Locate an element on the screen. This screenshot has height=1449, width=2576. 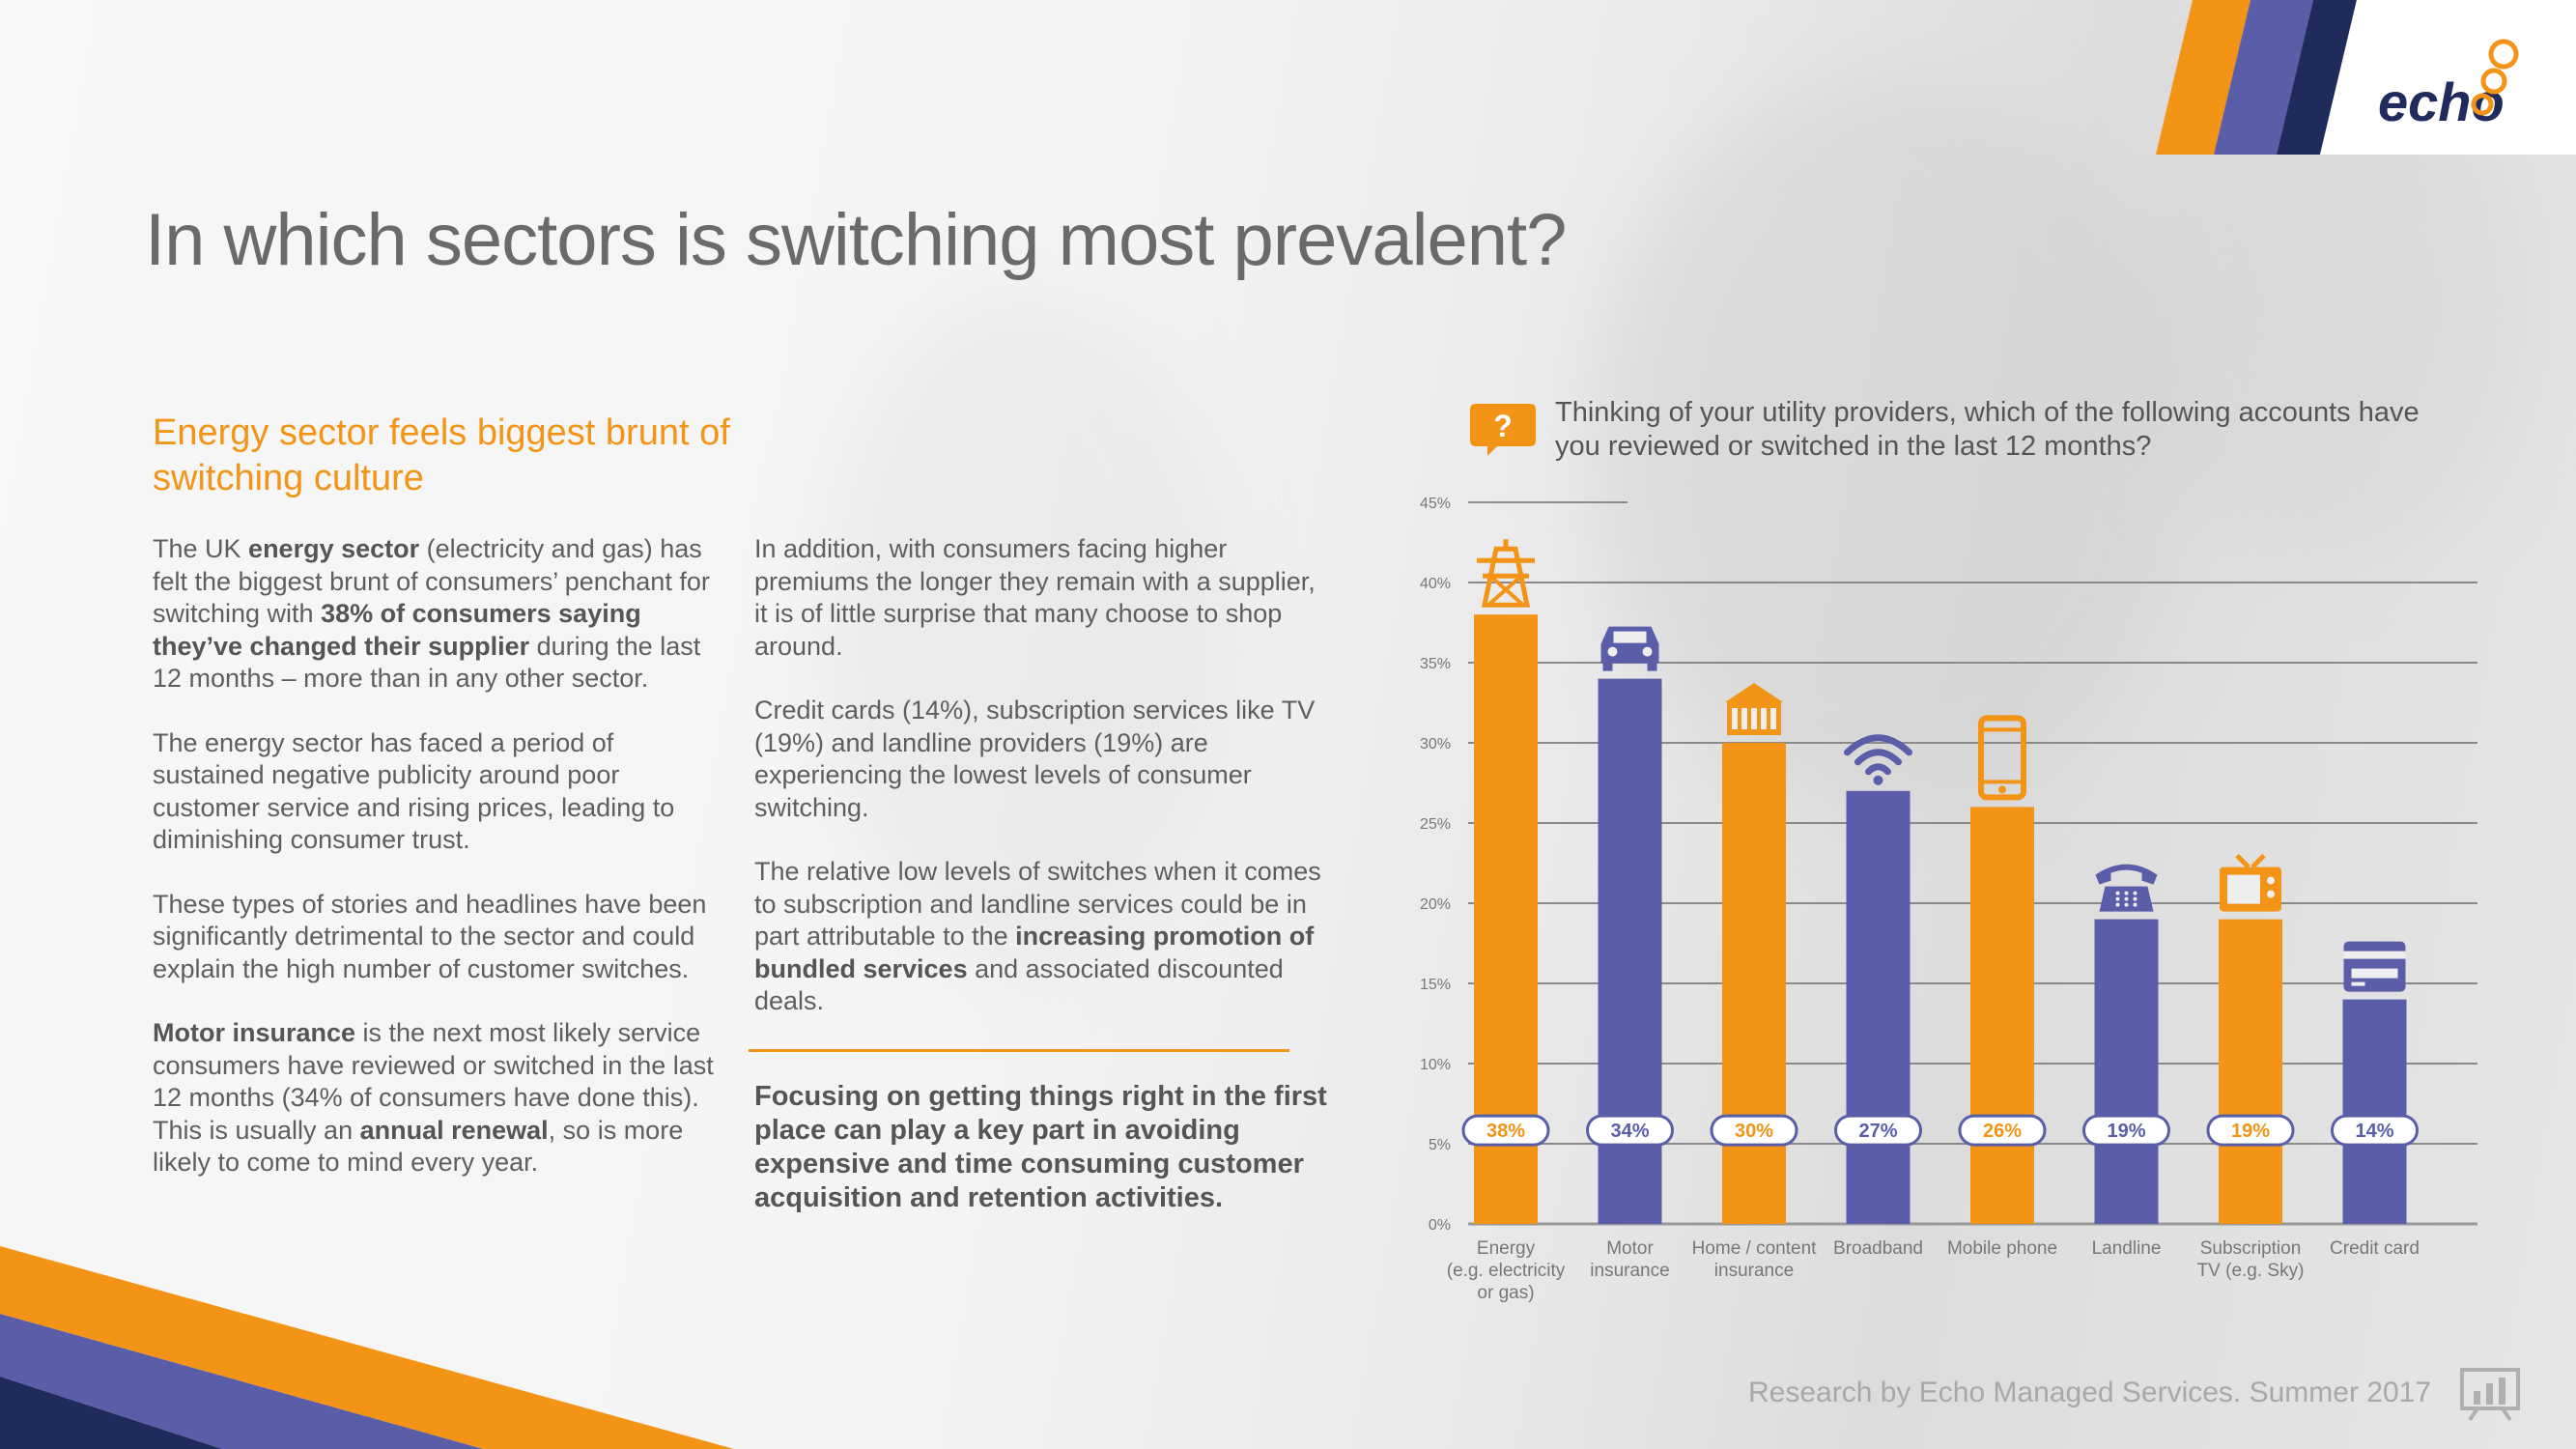
telephone-icon is located at coordinates (2126, 888).